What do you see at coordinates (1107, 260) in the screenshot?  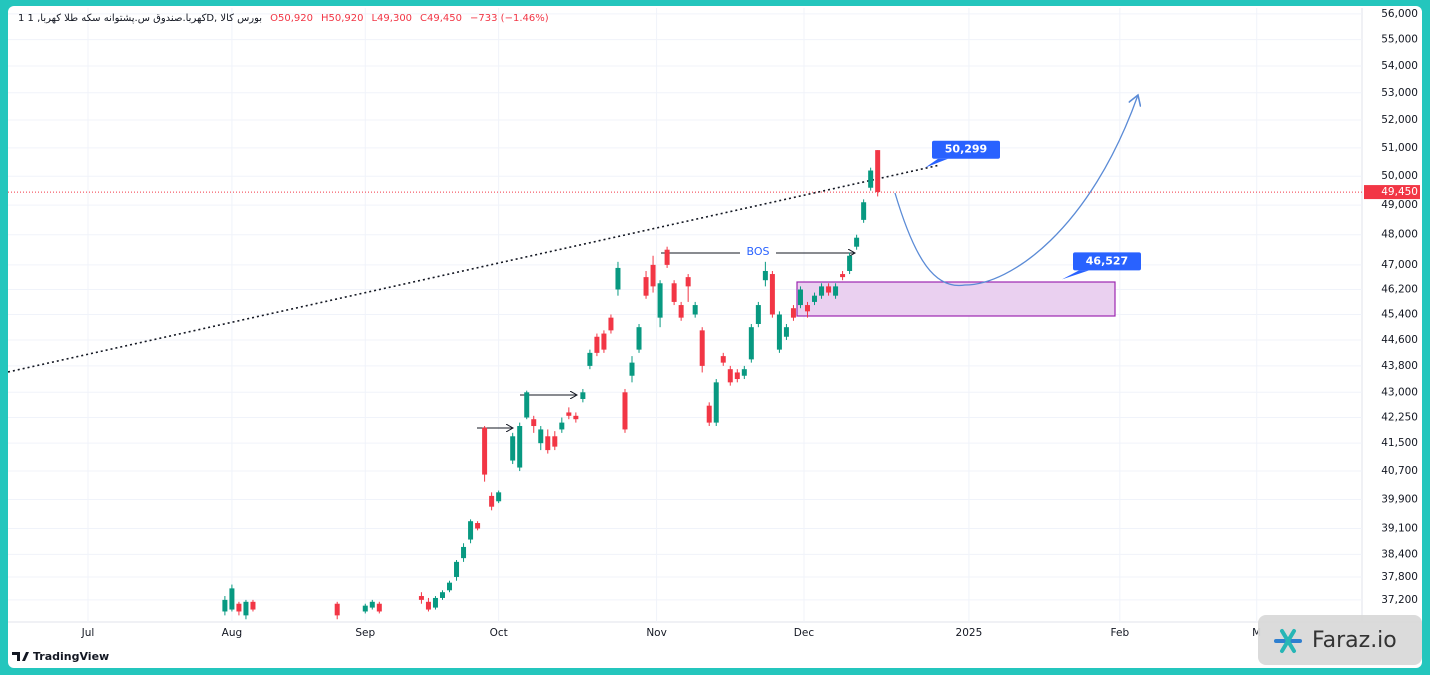 I see `callout-label: 46,527` at bounding box center [1107, 260].